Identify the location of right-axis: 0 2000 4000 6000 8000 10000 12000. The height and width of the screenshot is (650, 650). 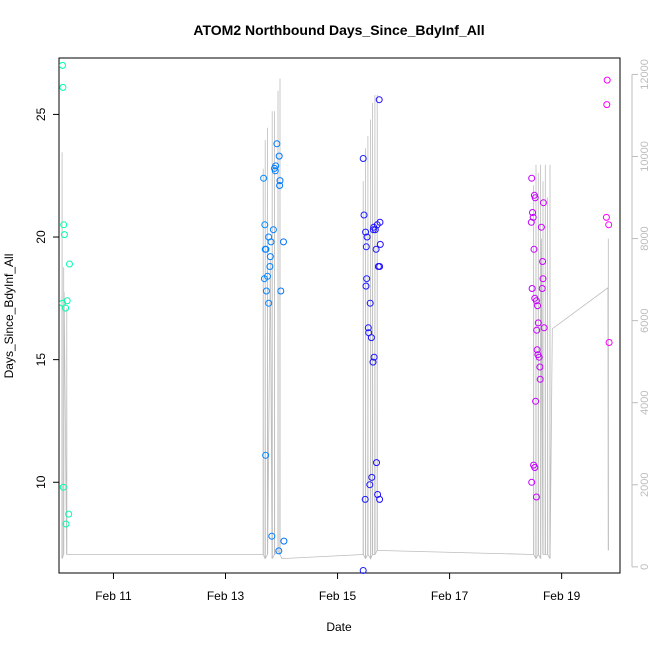
(640, 314).